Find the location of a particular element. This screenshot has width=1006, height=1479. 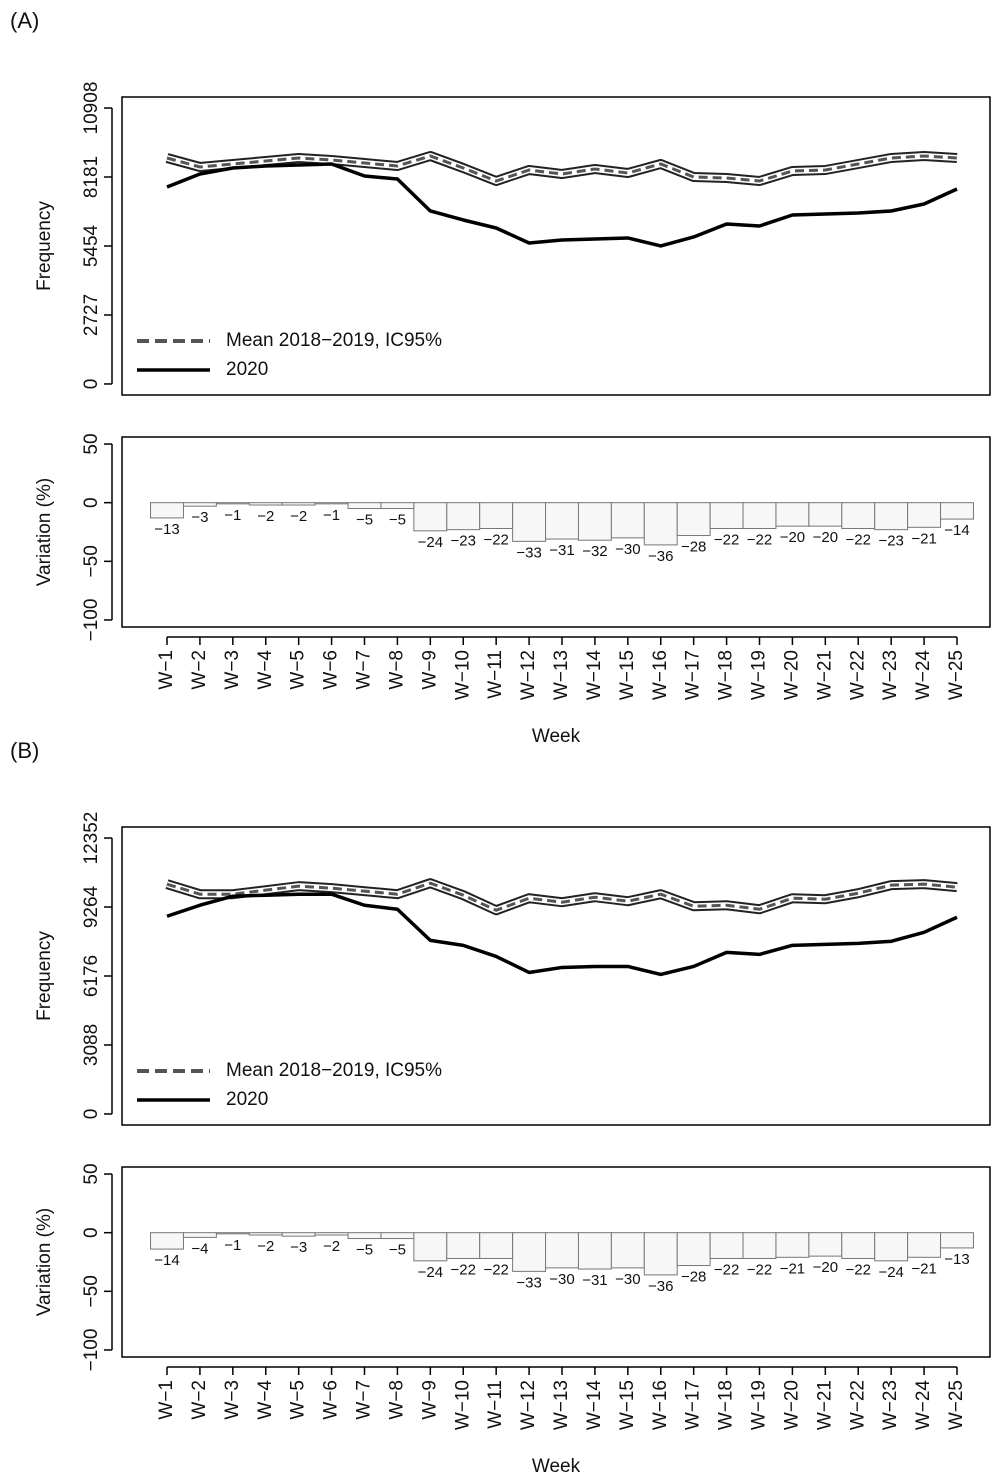

value-label: −28 is located at coordinates (693, 546).